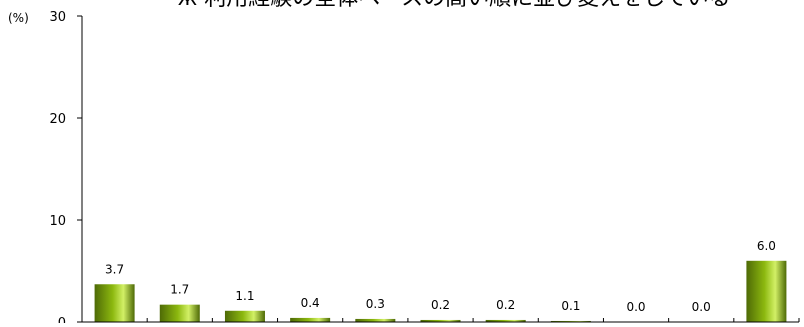  Describe the element at coordinates (310, 303) in the screenshot. I see `data-label: 0.4` at that location.